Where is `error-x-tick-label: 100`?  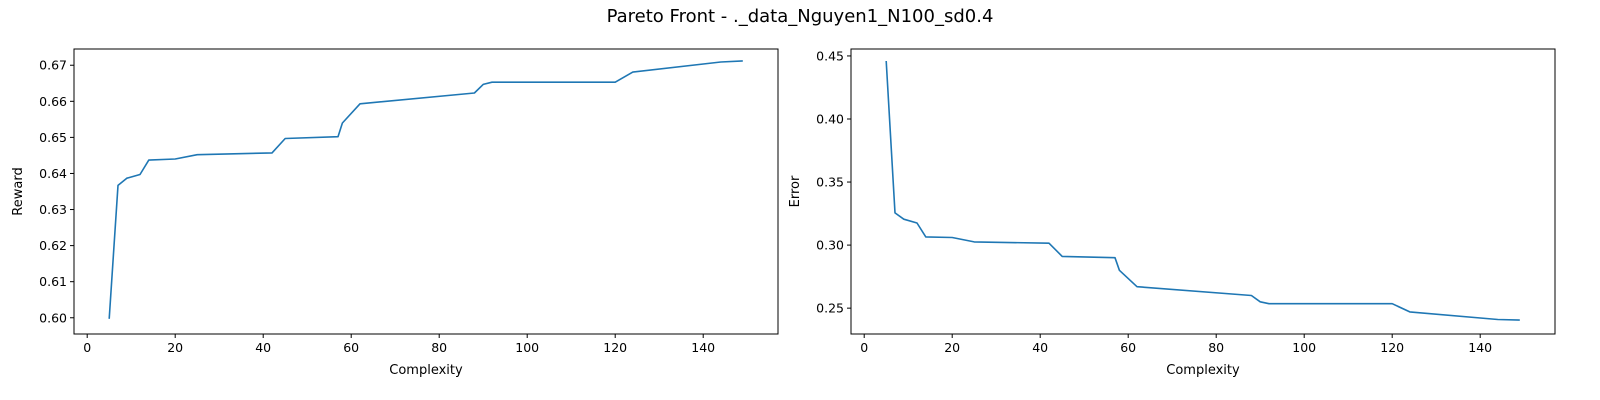 error-x-tick-label: 100 is located at coordinates (1304, 347).